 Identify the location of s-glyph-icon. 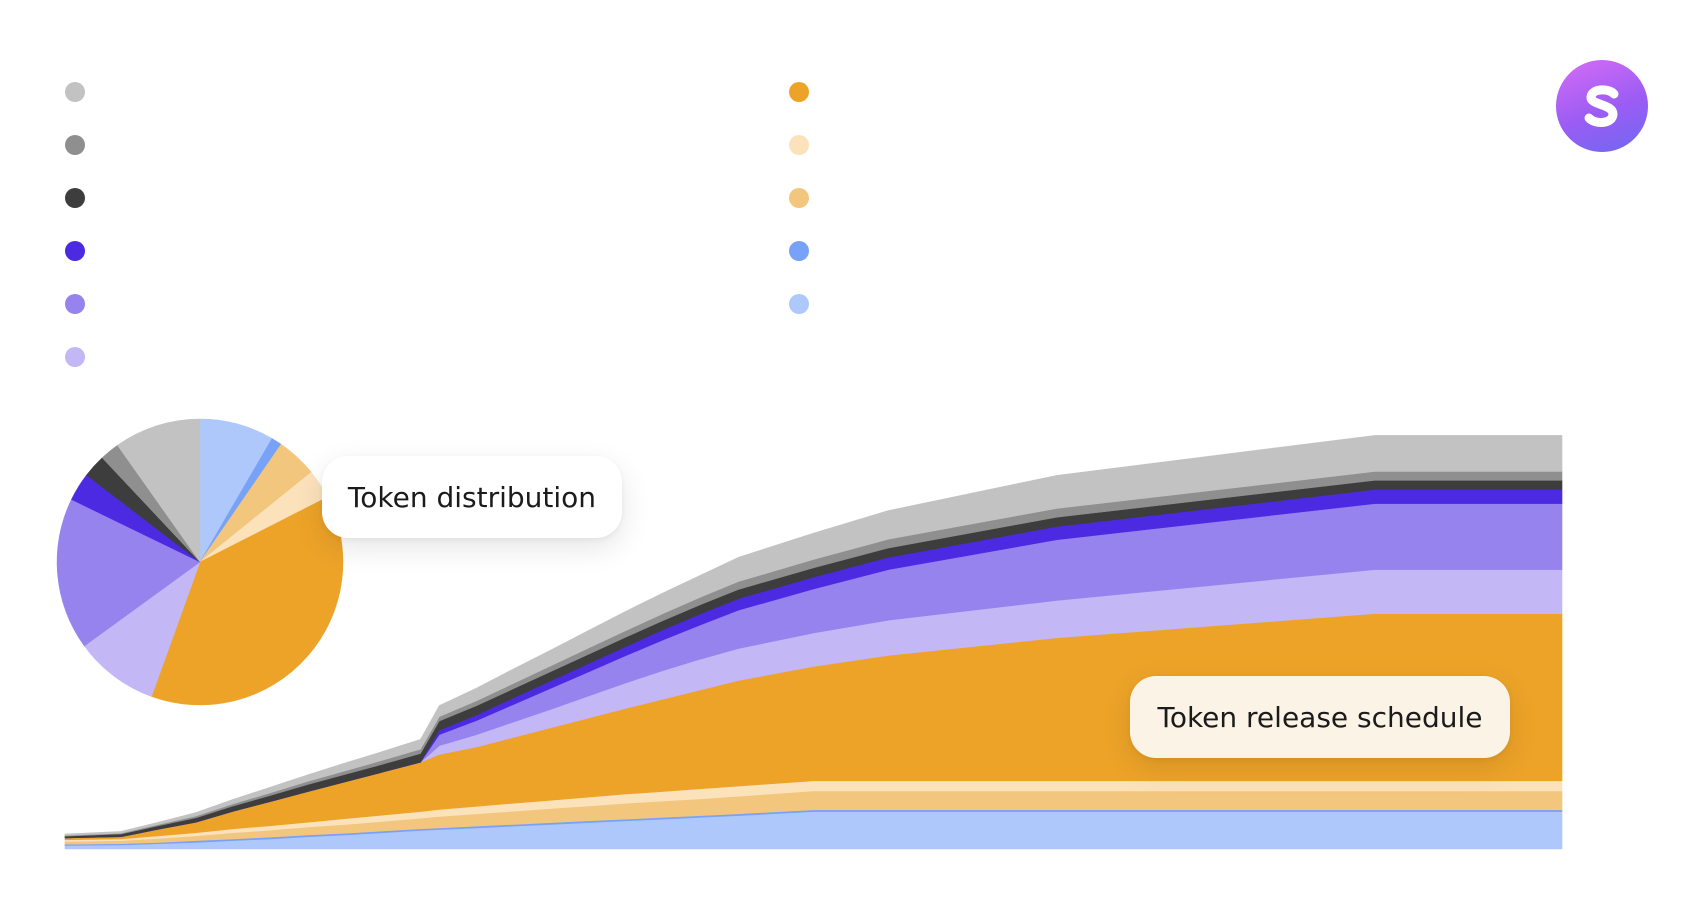
(1601, 106).